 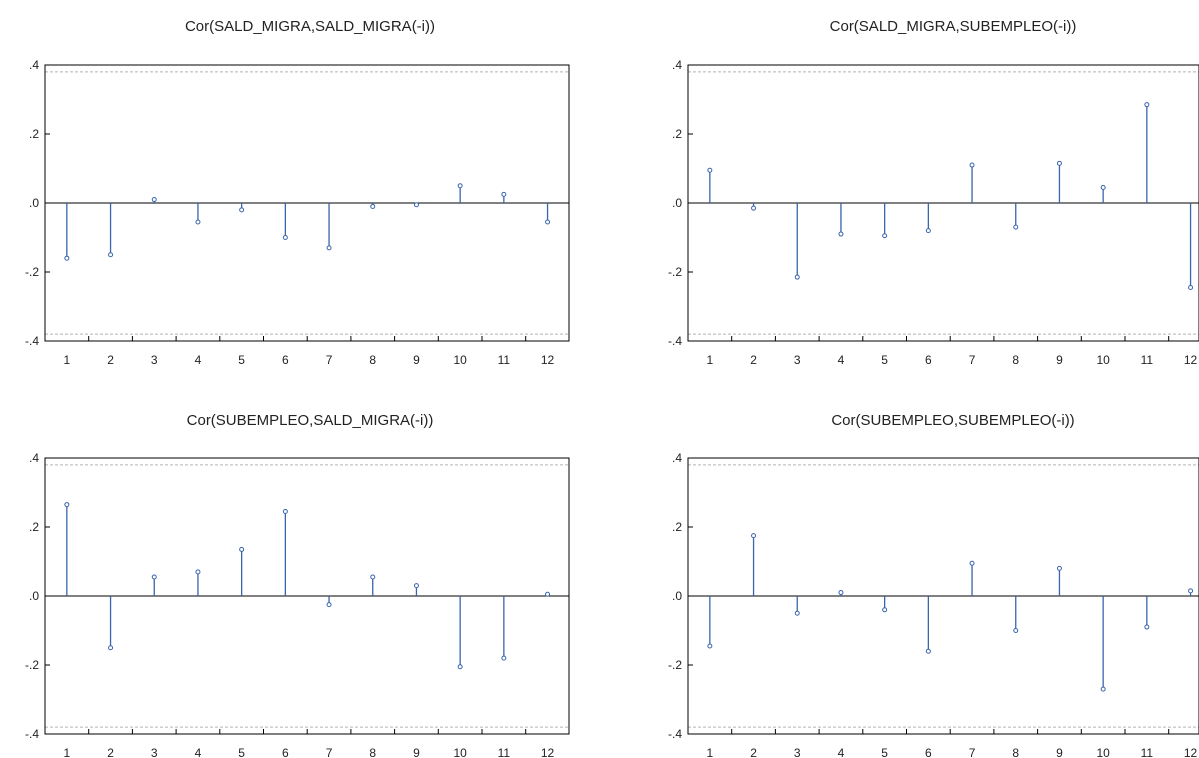 I want to click on chart-title: Cor(SALD_MIGRA,SUBEMPLEO(-i)), so click(x=953, y=26).